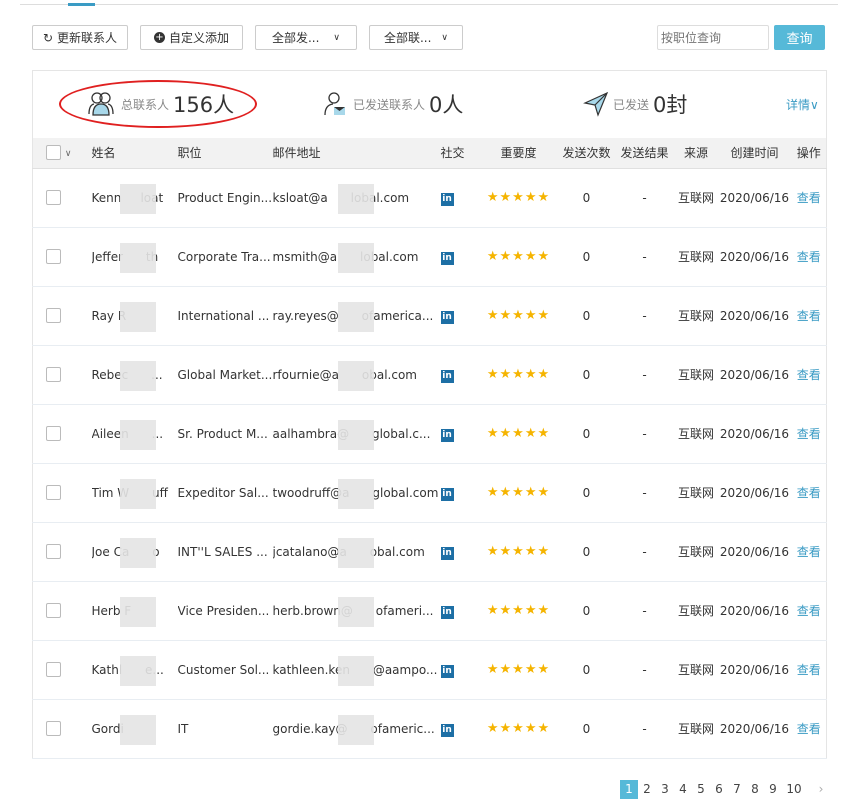  I want to click on col-importance: 重要度, so click(518, 153).